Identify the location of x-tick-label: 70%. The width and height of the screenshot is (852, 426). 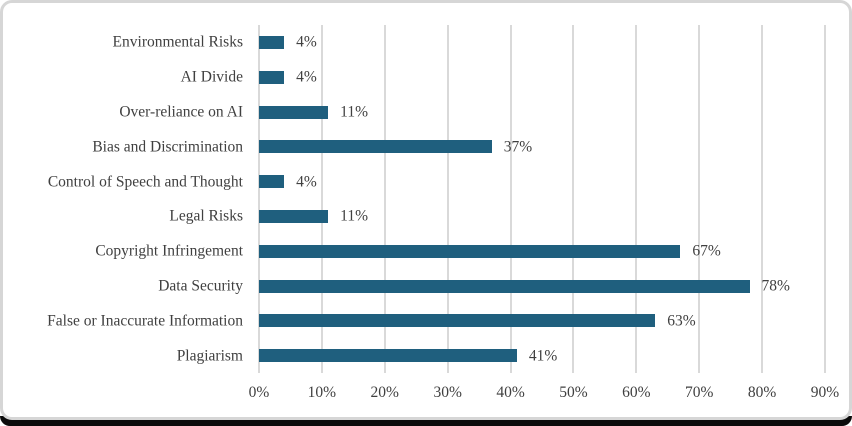
(699, 392).